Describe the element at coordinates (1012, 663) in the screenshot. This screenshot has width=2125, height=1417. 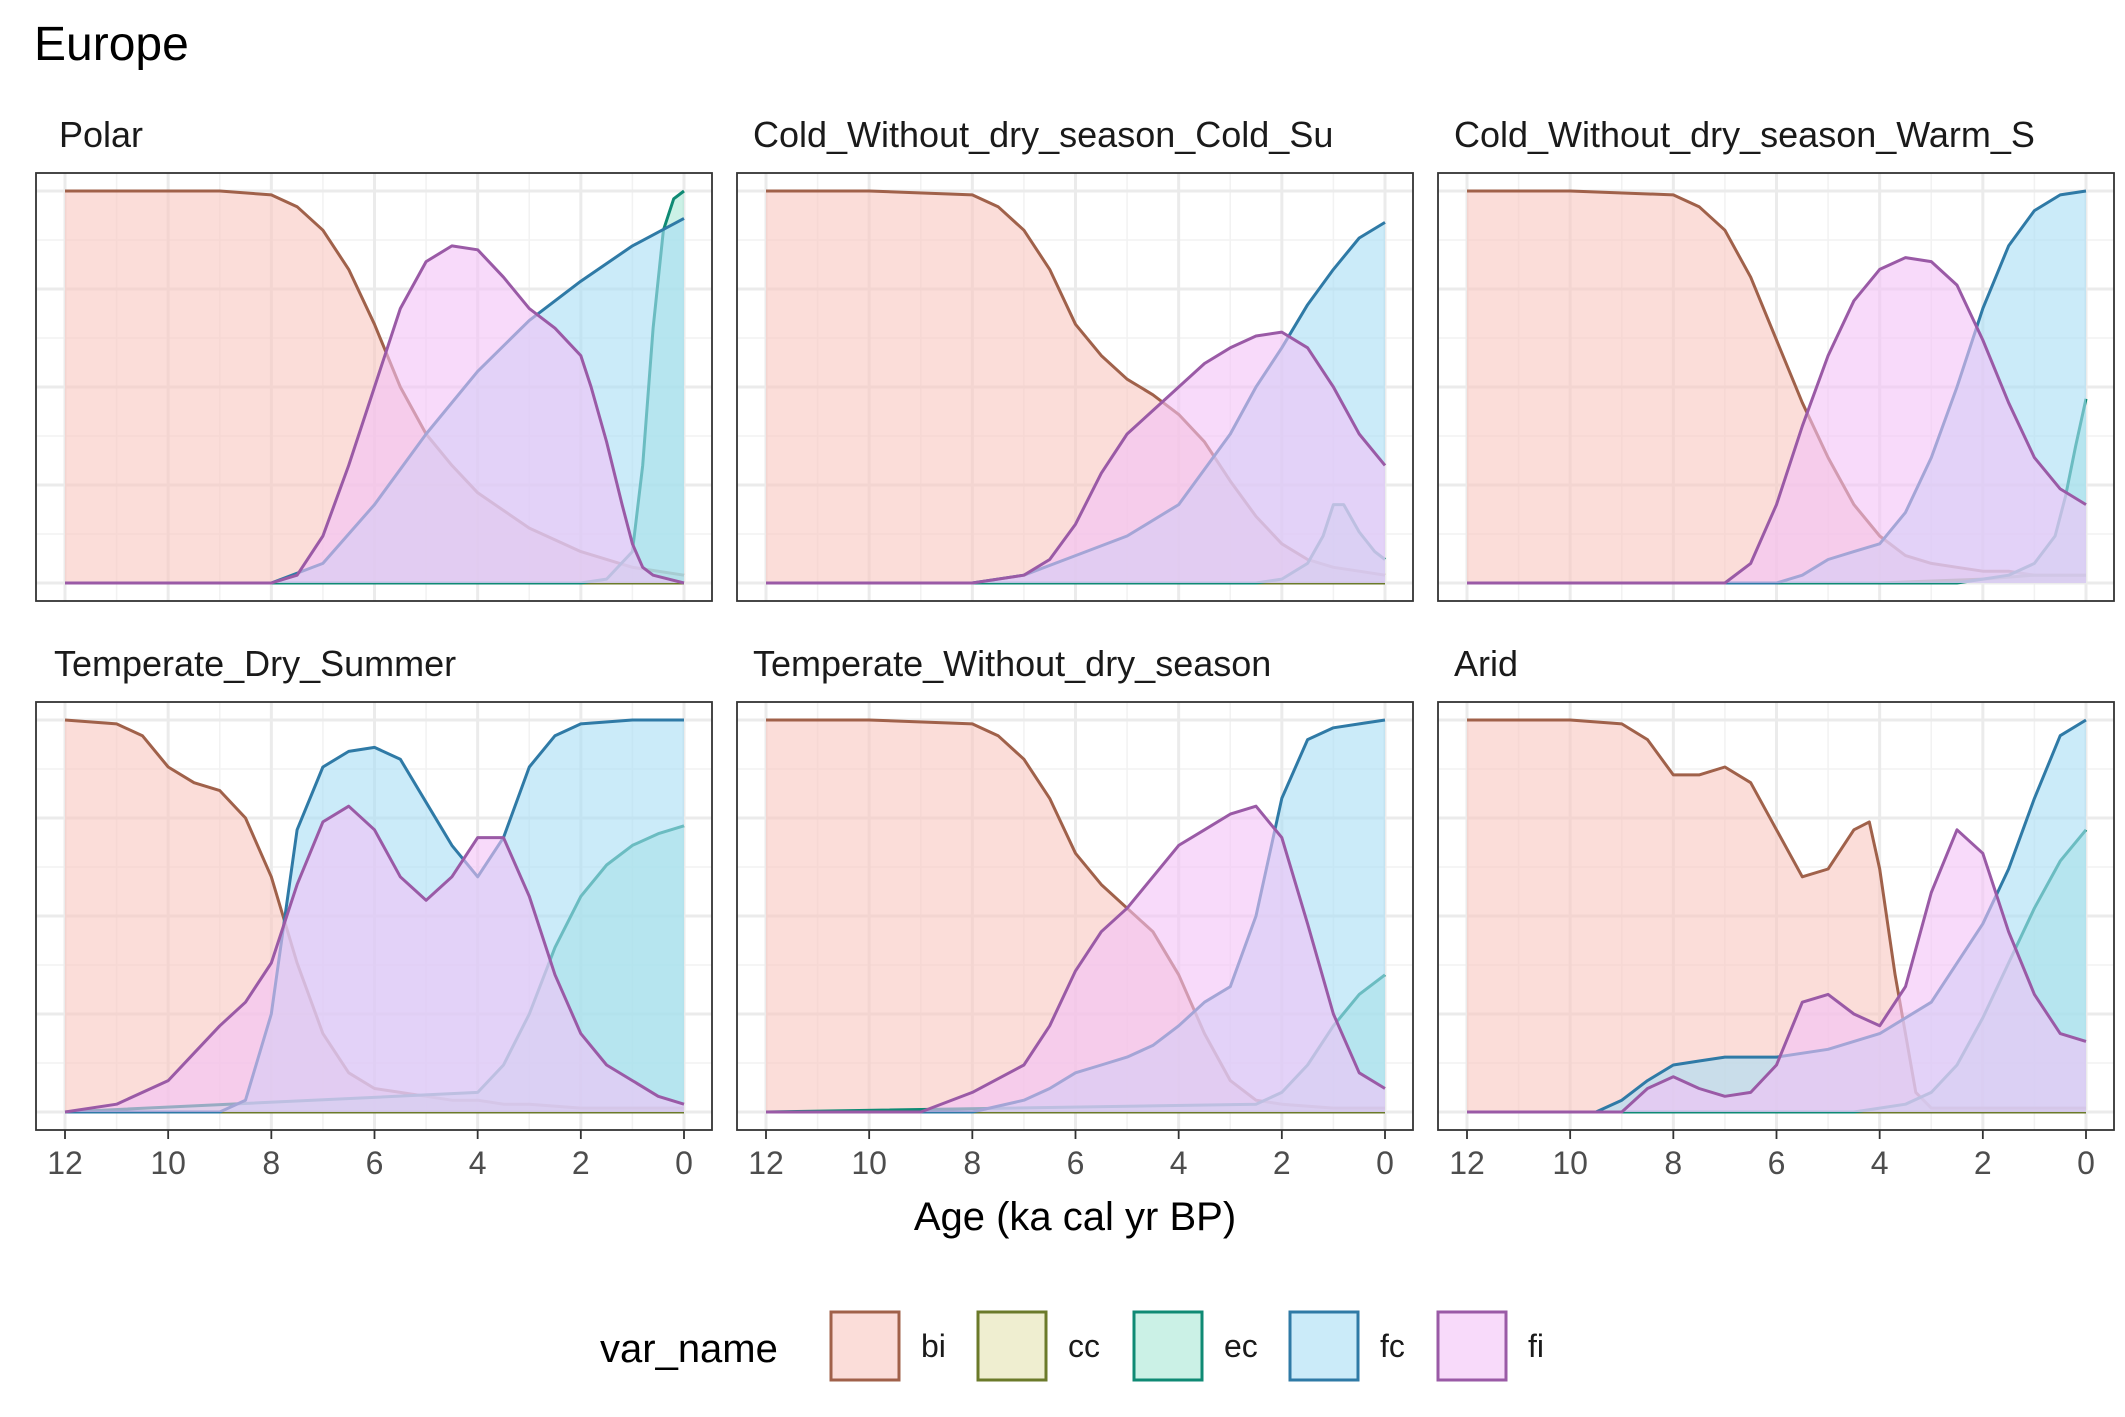
I see `facet-strip-label: Temperate_Without_dry_season` at that location.